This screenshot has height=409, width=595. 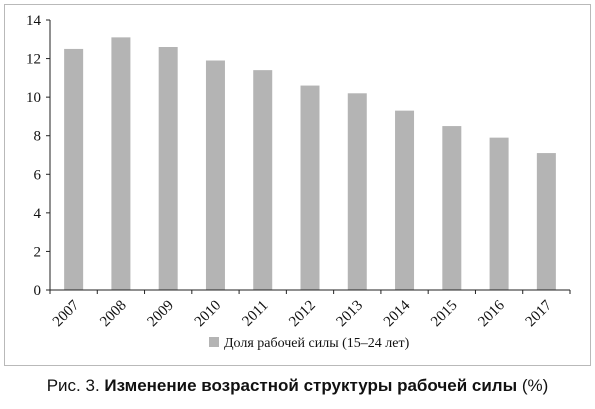 I want to click on legend-swatch, so click(x=214, y=342).